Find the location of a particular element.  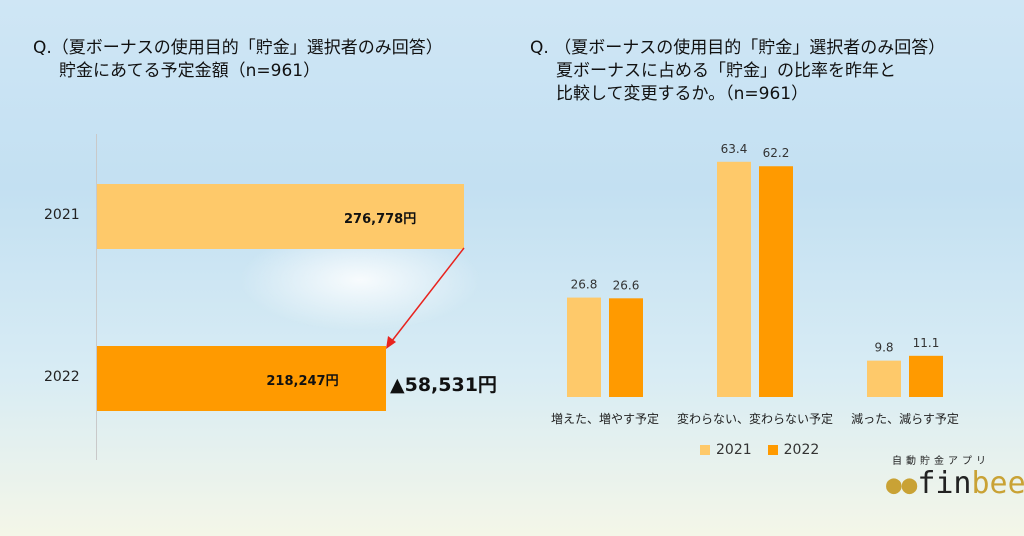

legend-label: 2021 is located at coordinates (734, 450).